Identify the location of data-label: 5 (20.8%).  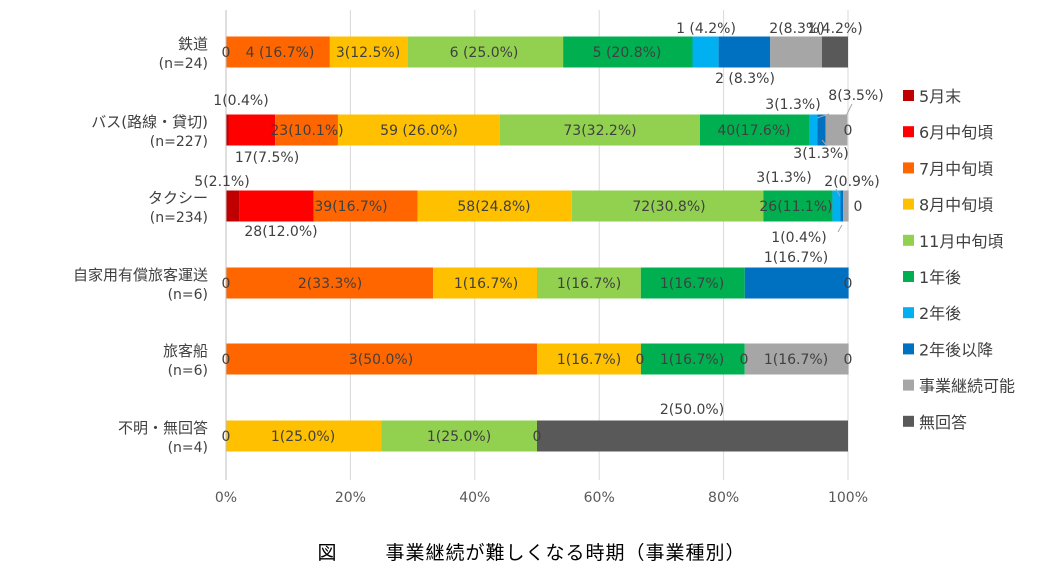
(627, 53).